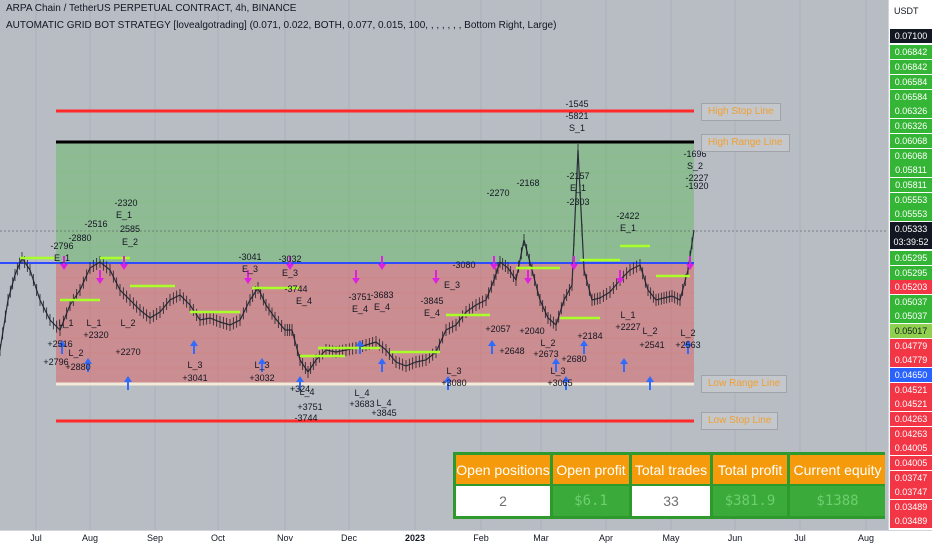 The height and width of the screenshot is (550, 932). I want to click on trade-annotation: +2563, so click(687, 345).